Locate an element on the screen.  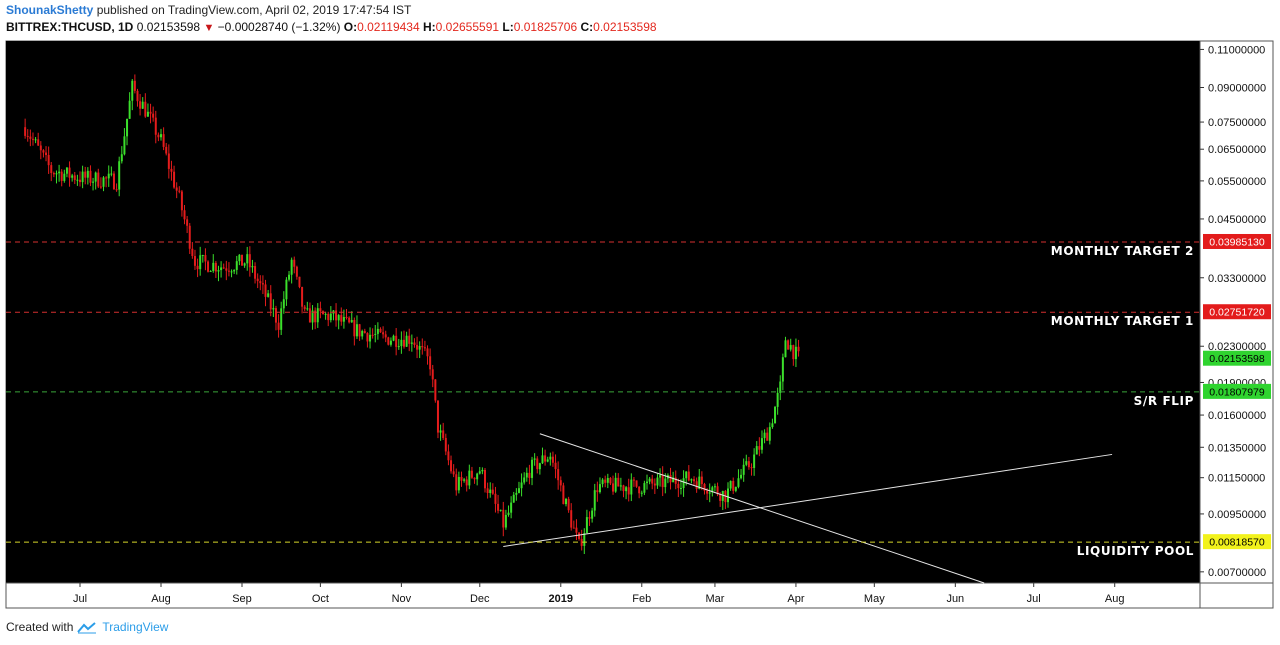
level-badge is located at coordinates (1237, 312).